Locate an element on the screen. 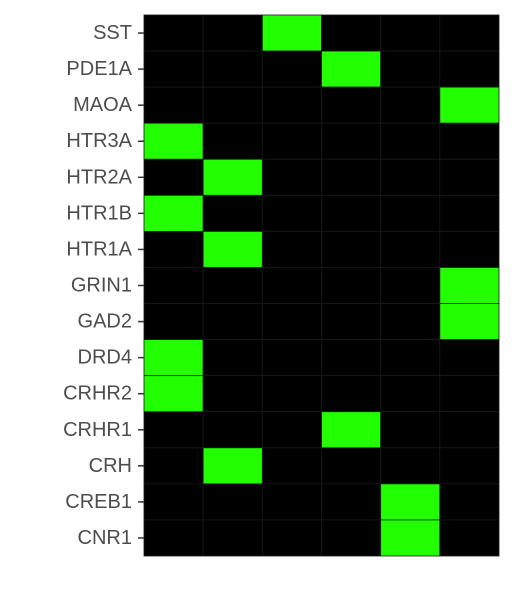 This screenshot has height=606, width=514. y-tick-label-crh: CRH is located at coordinates (110, 466).